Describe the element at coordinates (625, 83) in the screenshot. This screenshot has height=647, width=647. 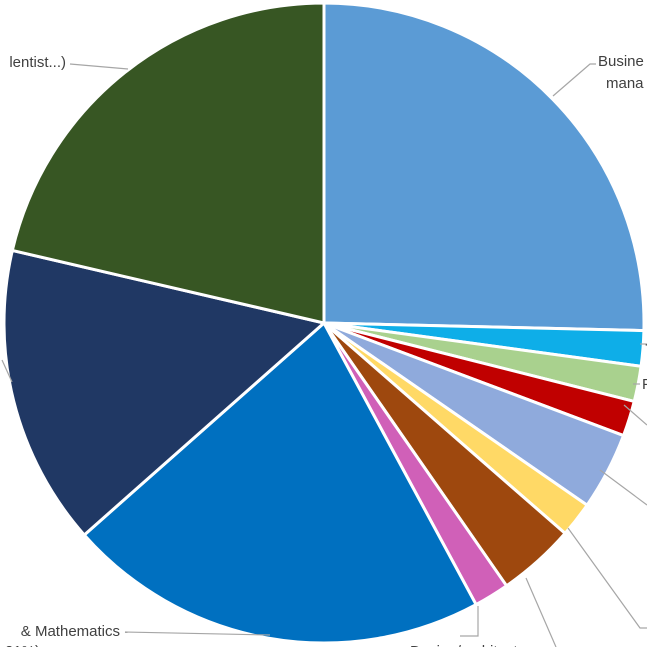
I see `slice-label-0-line-1: mana` at that location.